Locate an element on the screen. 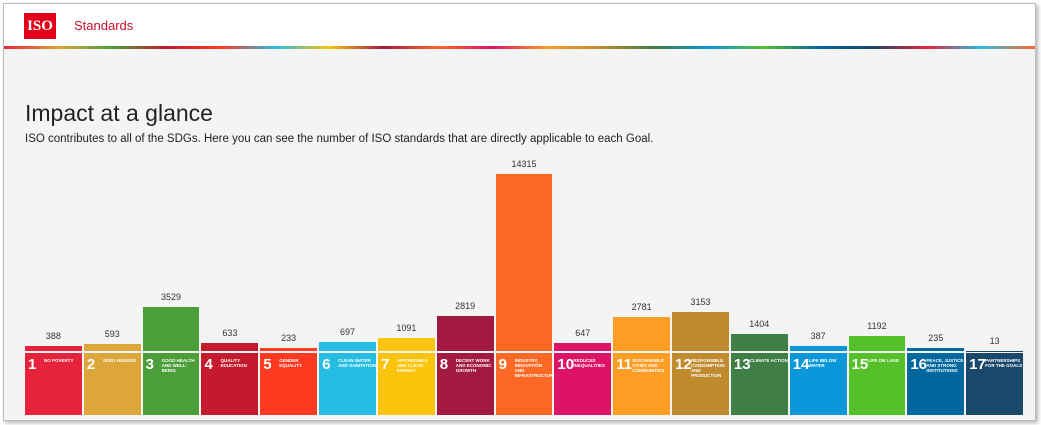  goal-number: 4 is located at coordinates (208, 364).